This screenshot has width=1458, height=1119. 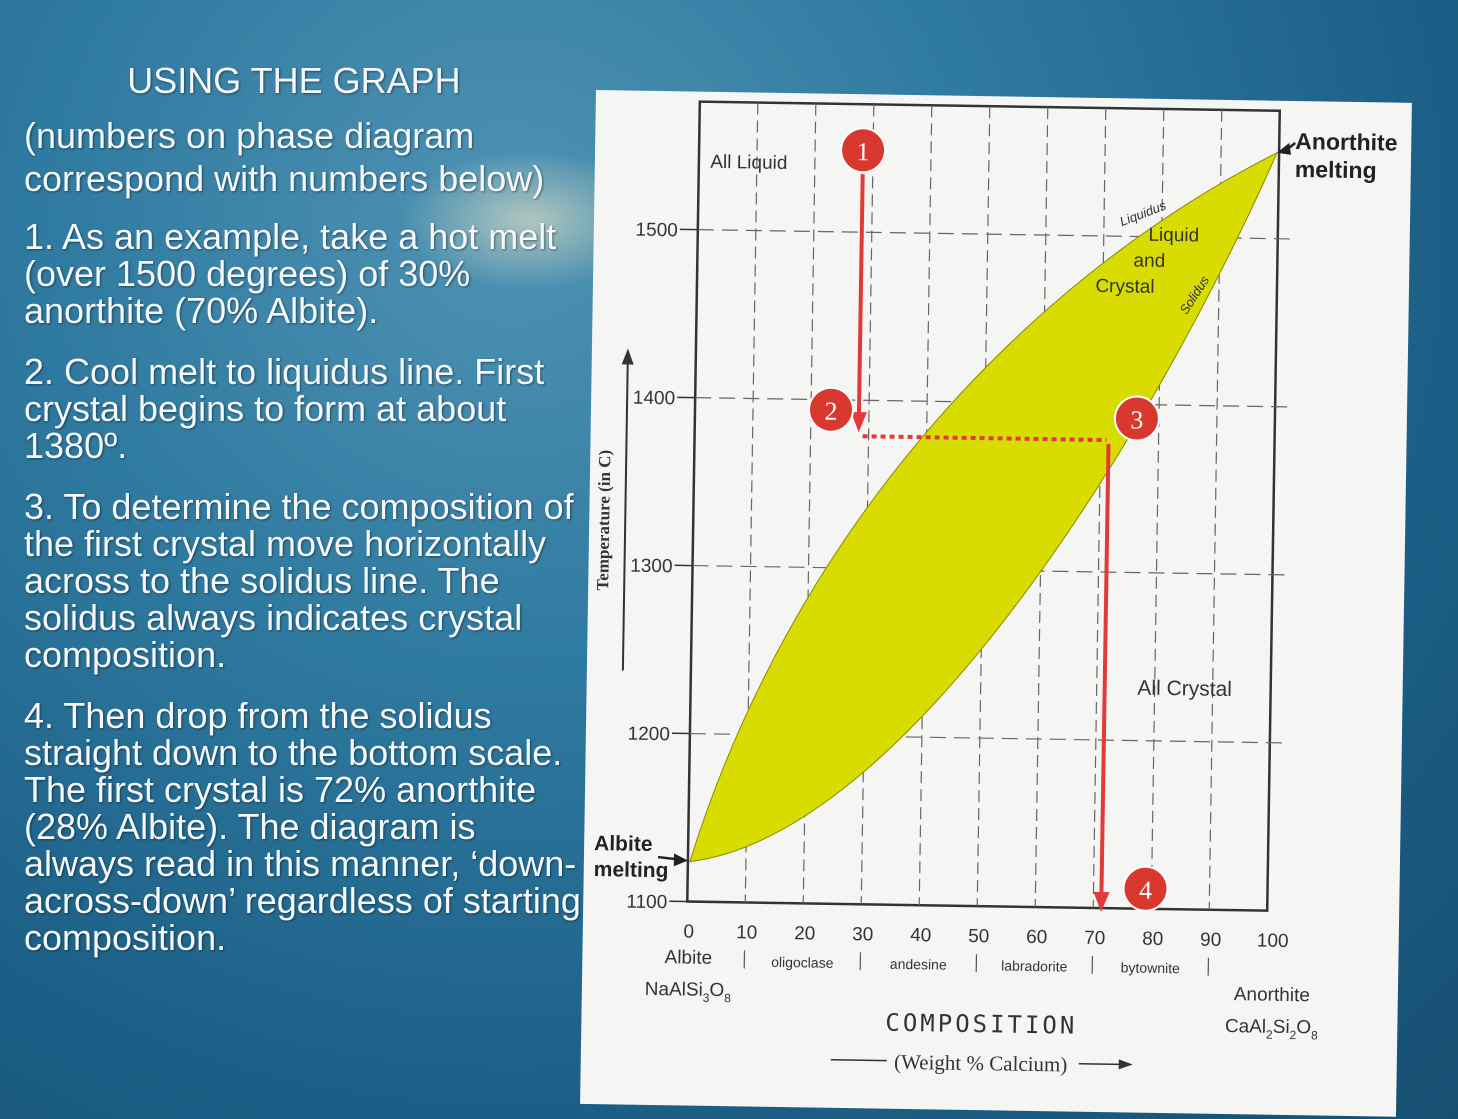 I want to click on y-tick-1400: 1400, so click(x=654, y=399).